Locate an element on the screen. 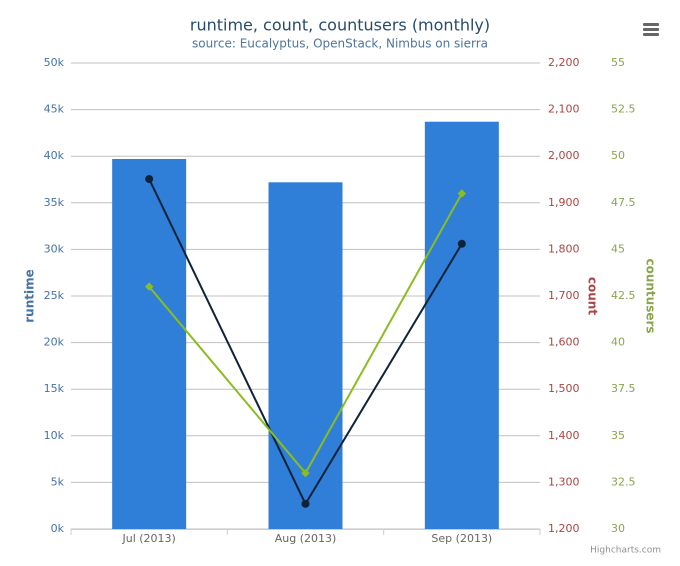 This screenshot has height=566, width=680. y3-tick-label: 47.5 is located at coordinates (623, 202).